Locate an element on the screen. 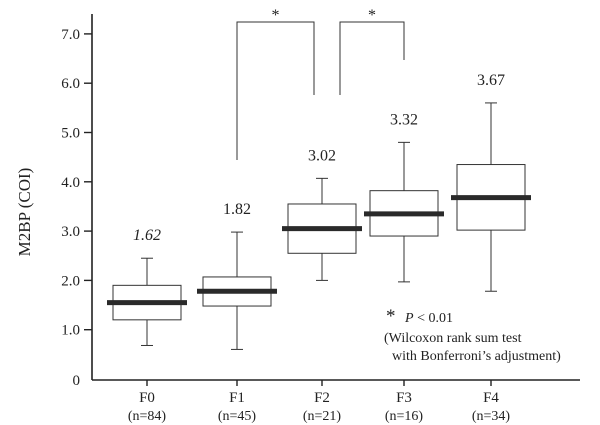 The height and width of the screenshot is (425, 600). x-sample-size-label: (n=34) is located at coordinates (491, 416).